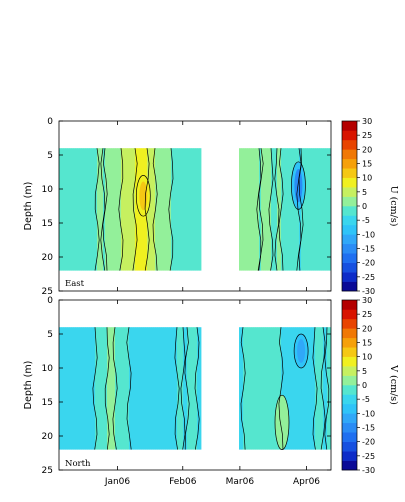 The image size is (405, 502). I want to click on colorbar-tick-label: -10, so click(368, 413).